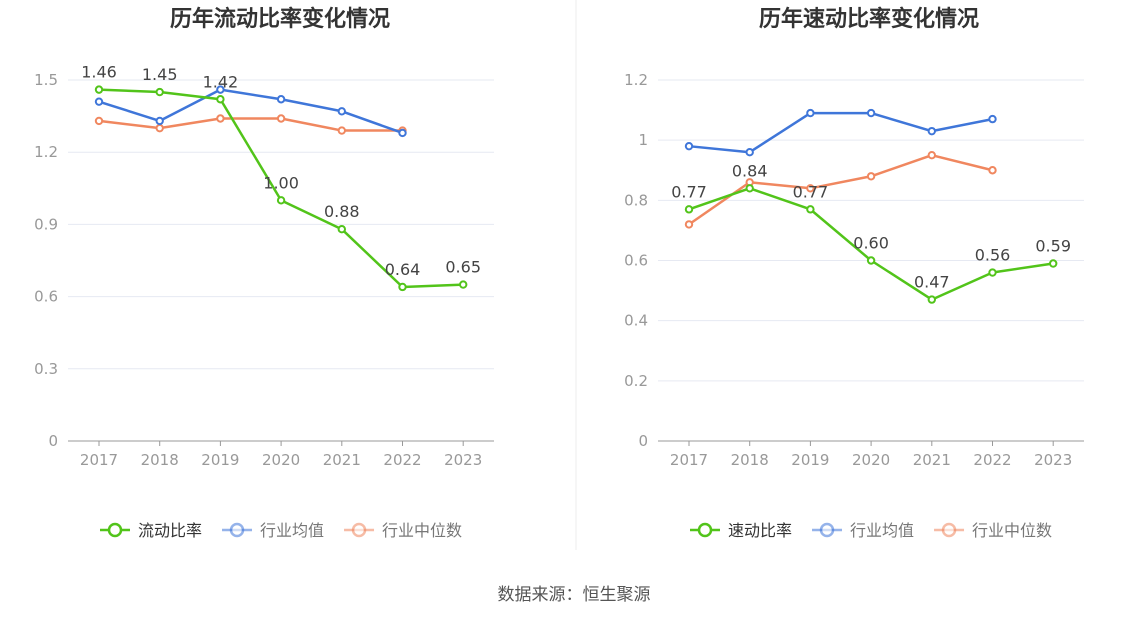  Describe the element at coordinates (932, 282) in the screenshot. I see `chart2-data-label: 0.47` at that location.